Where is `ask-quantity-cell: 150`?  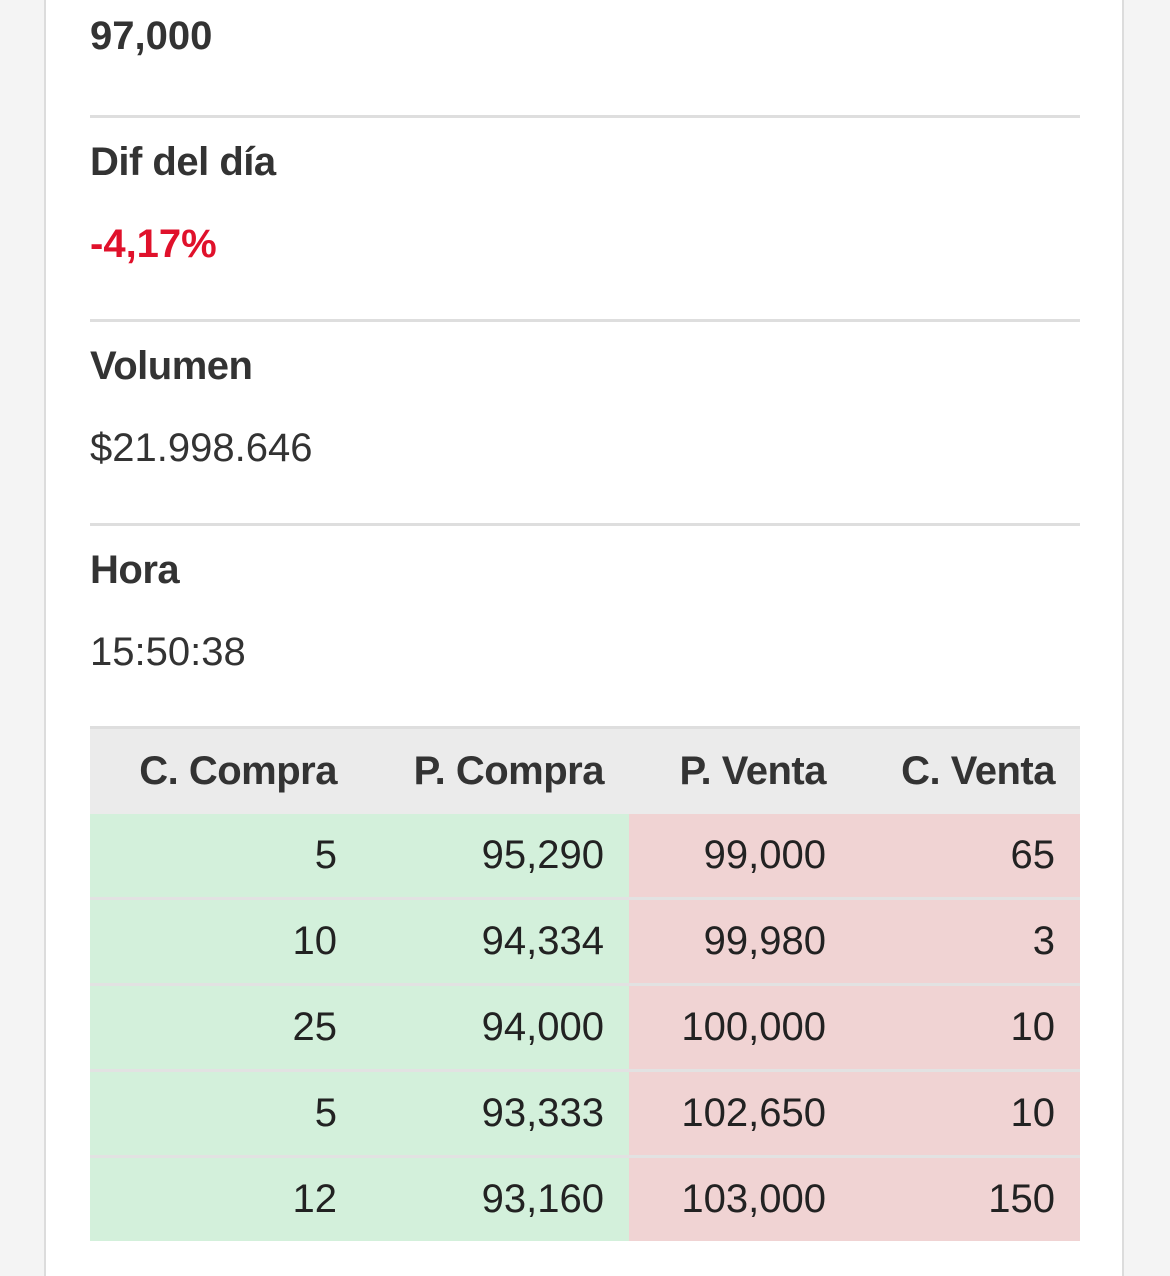 ask-quantity-cell: 150 is located at coordinates (965, 1198).